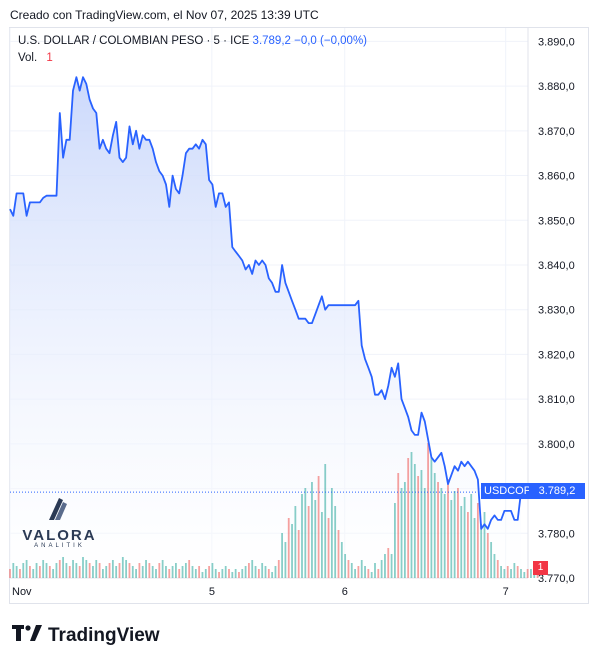 The image size is (598, 664). I want to click on tradingview-logo: TradingView, so click(86, 635).